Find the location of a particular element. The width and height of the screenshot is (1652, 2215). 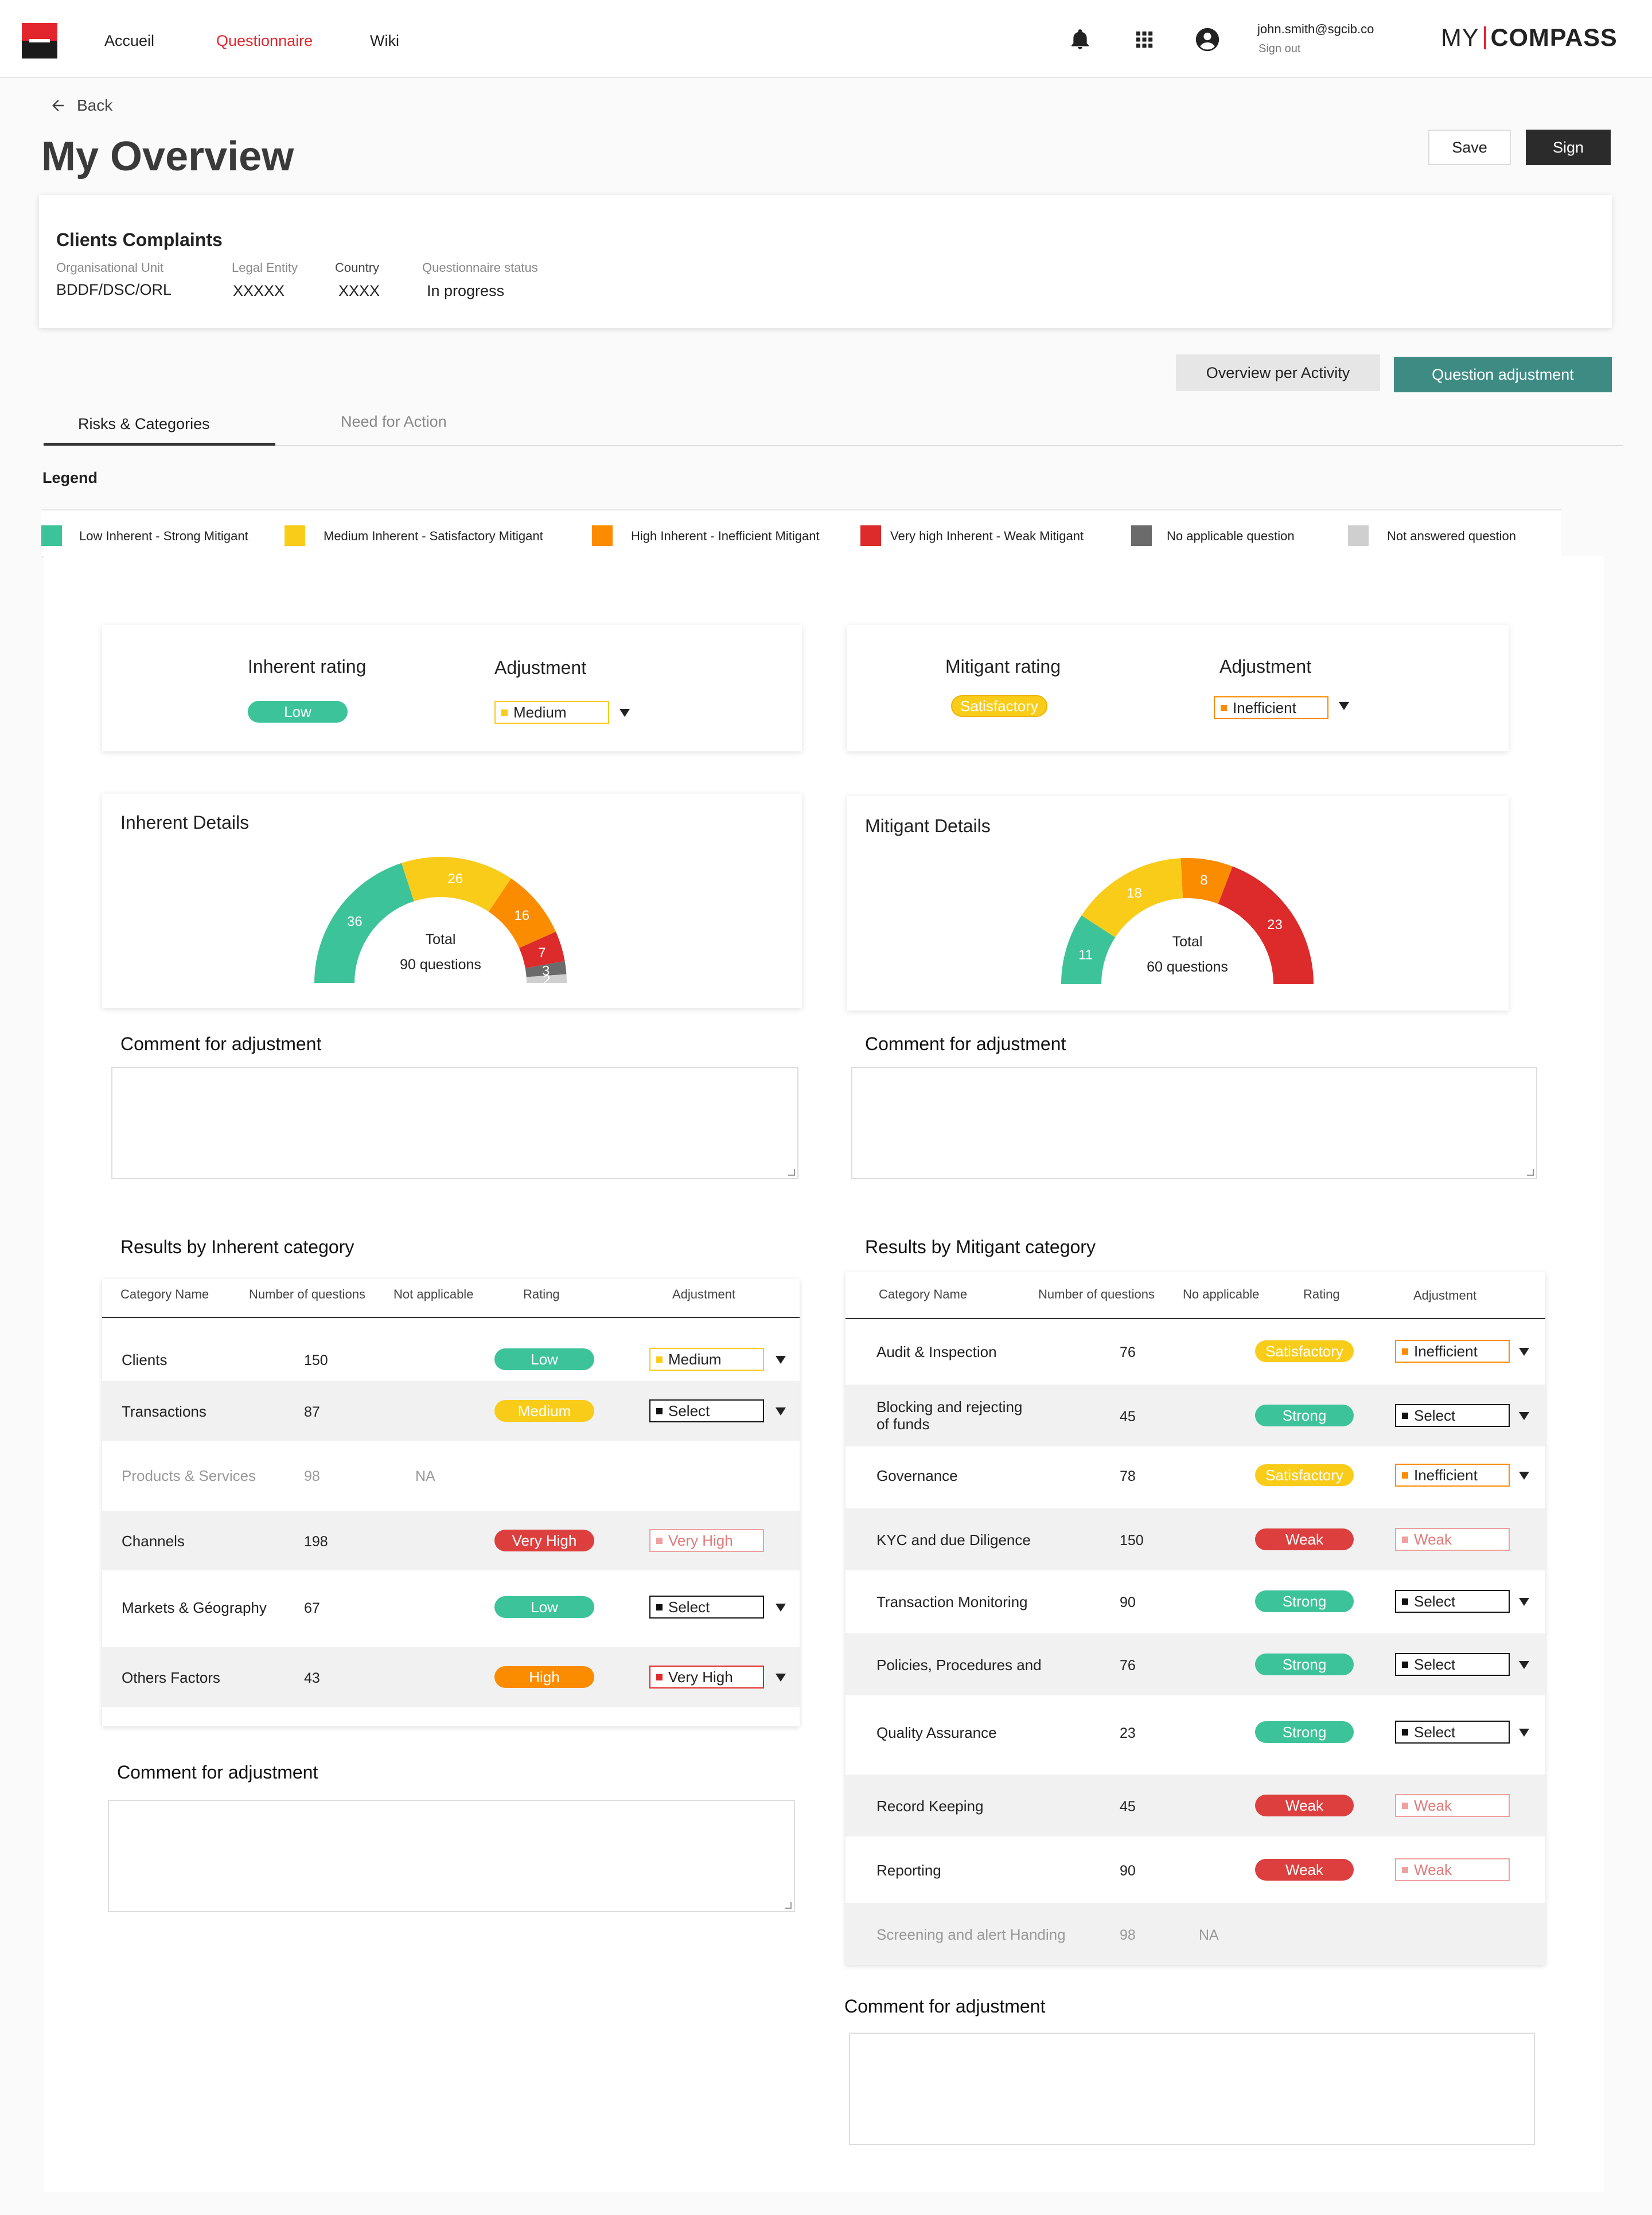

adjustment-select: Weak is located at coordinates (1452, 1805).